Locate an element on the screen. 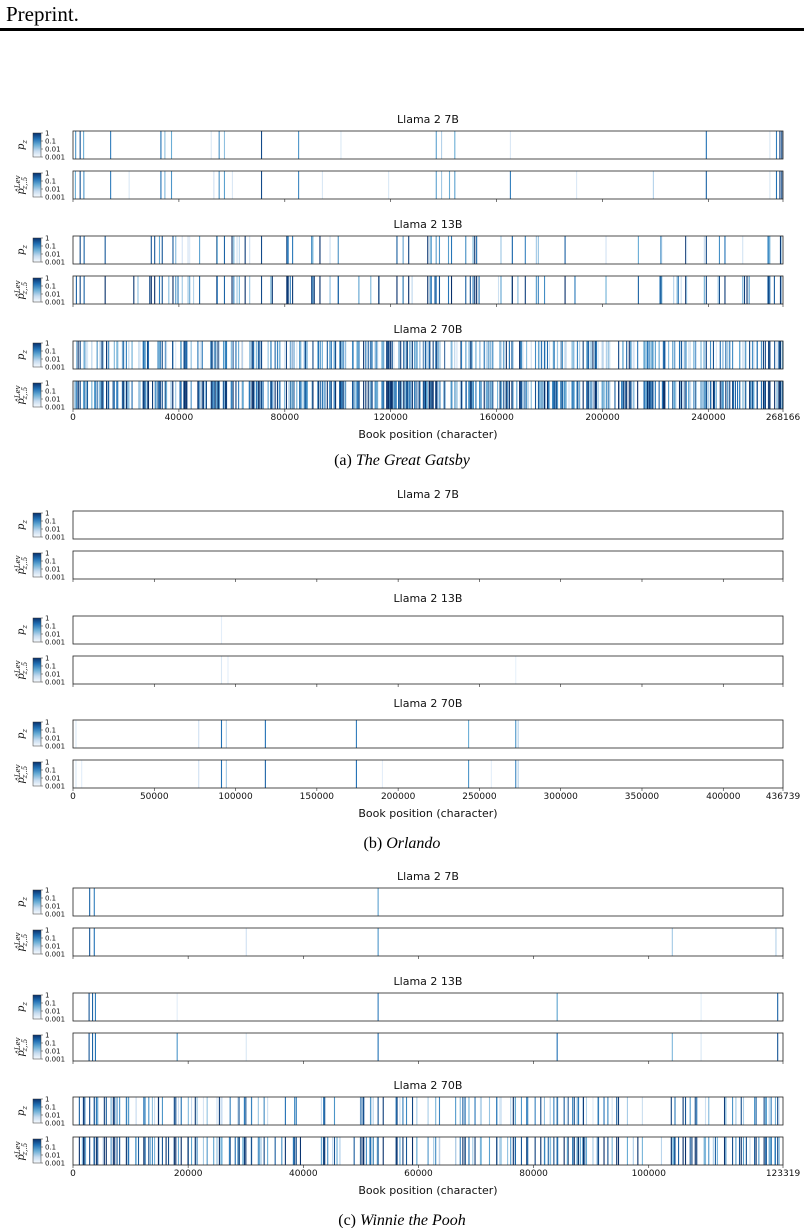 Image resolution: width=804 pixels, height=1228 pixels. colorbar-tick-label: 1 is located at coordinates (47, 931).